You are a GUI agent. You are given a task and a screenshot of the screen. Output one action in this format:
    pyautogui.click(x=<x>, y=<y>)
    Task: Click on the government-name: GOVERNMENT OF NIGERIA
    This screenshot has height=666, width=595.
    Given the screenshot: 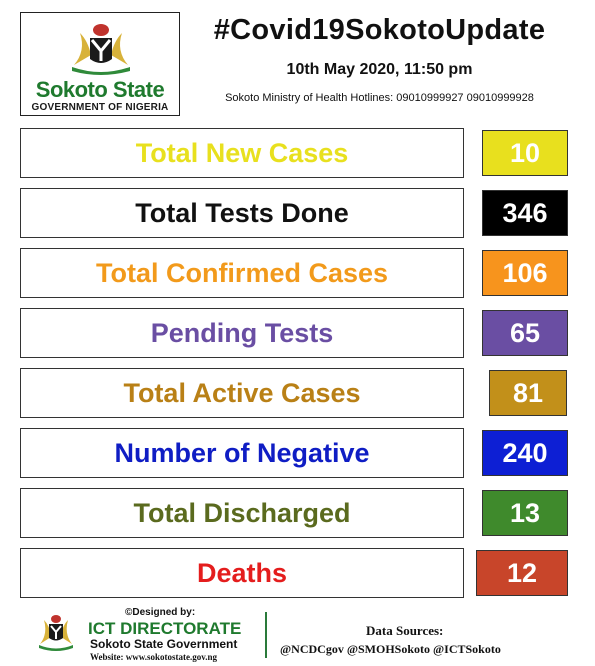 What is the action you would take?
    pyautogui.click(x=100, y=107)
    